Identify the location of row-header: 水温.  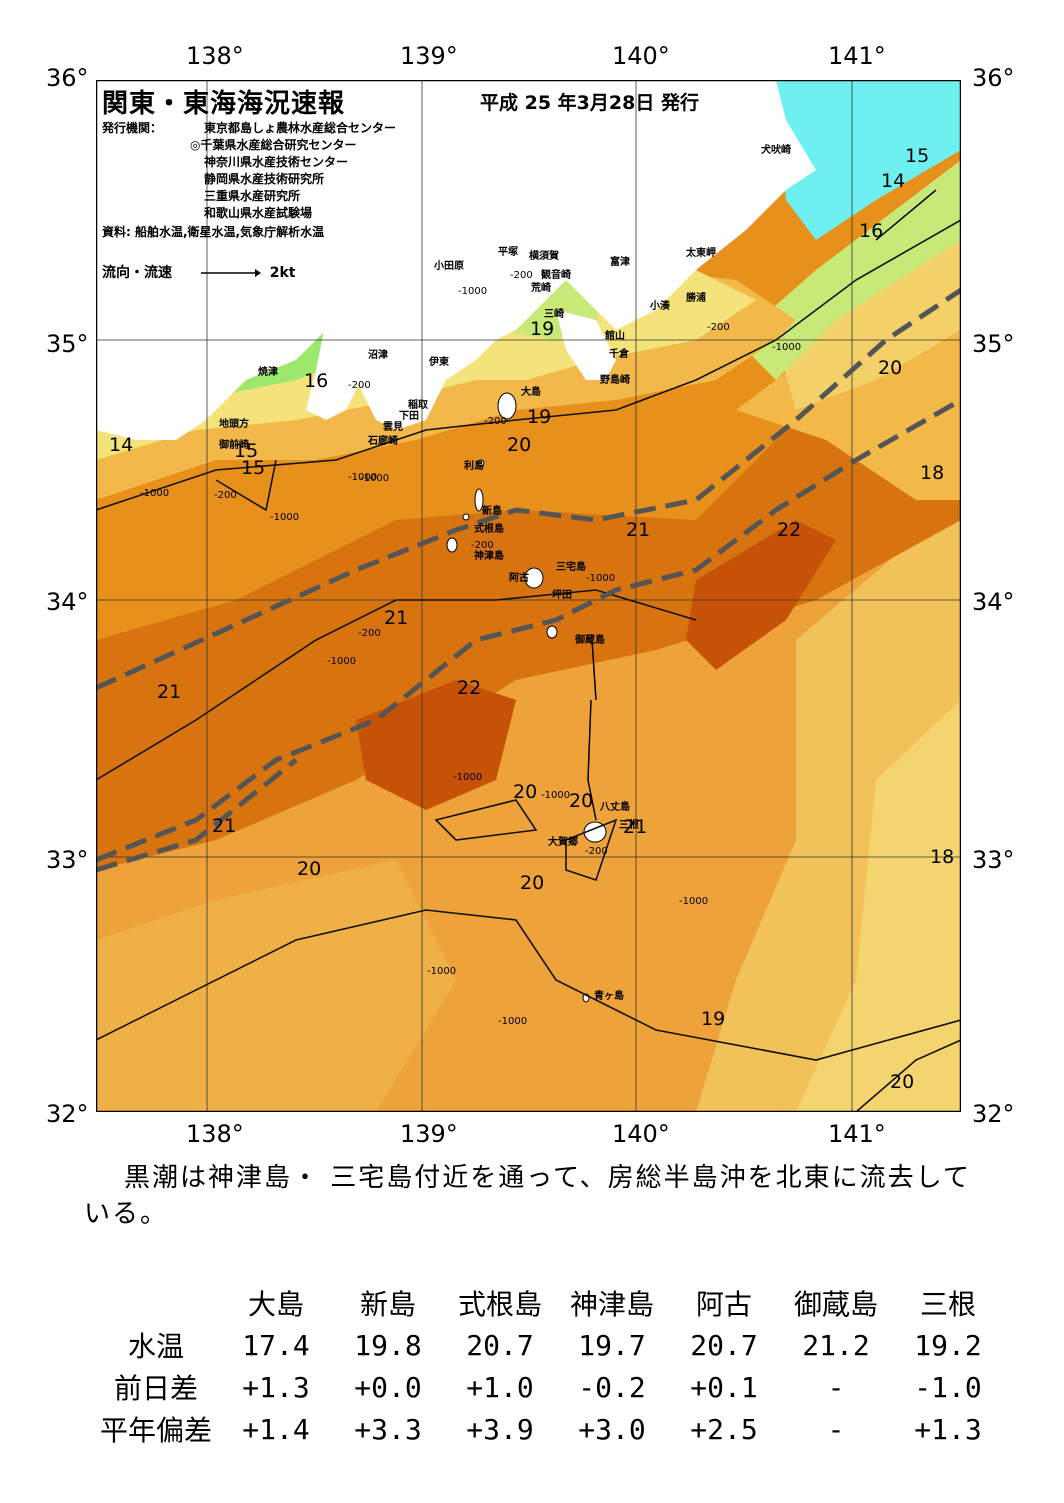
(155, 1346).